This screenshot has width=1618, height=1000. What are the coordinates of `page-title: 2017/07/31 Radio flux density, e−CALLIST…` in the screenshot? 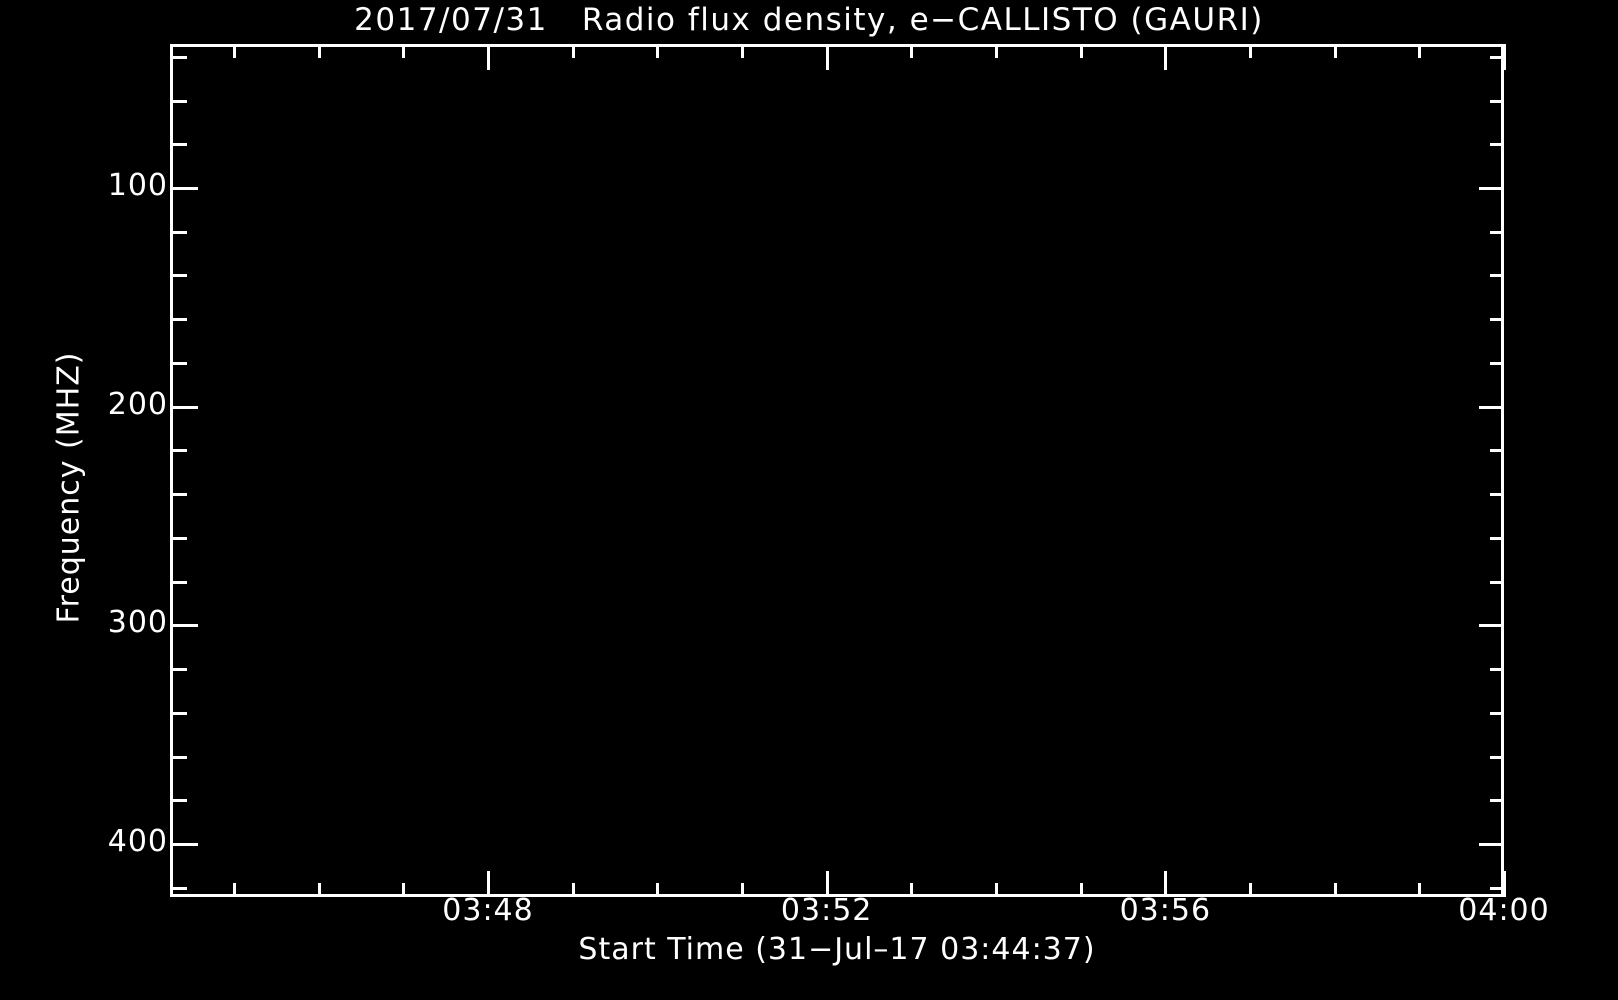 It's located at (809, 20).